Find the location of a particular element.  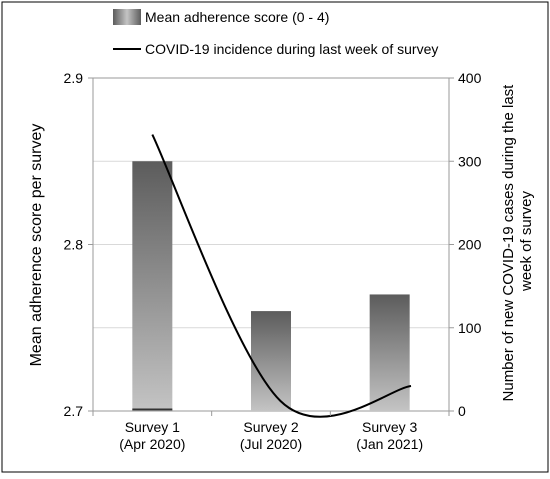

x-tick-label: Survey 2 (Jul 2020) is located at coordinates (271, 435).